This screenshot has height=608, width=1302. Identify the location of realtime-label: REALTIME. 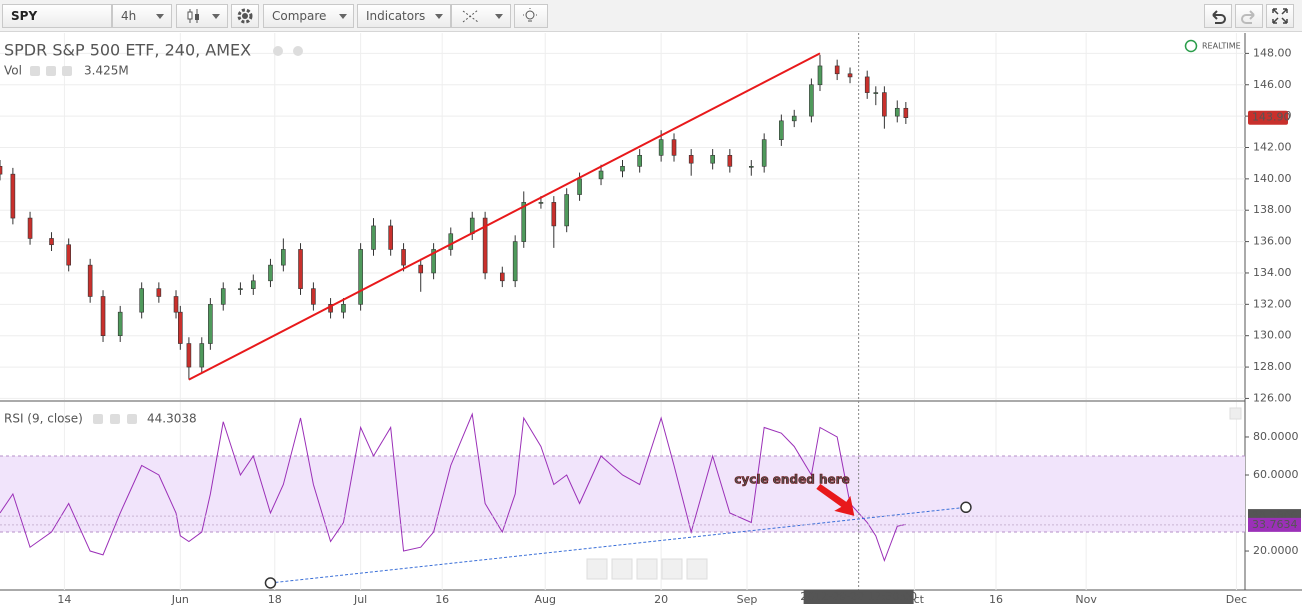
(1221, 46).